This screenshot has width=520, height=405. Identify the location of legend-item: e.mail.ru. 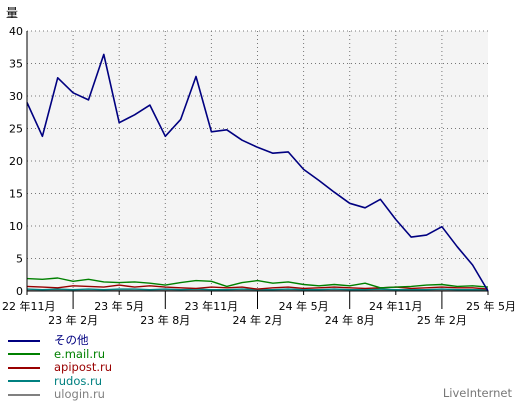
(60, 354).